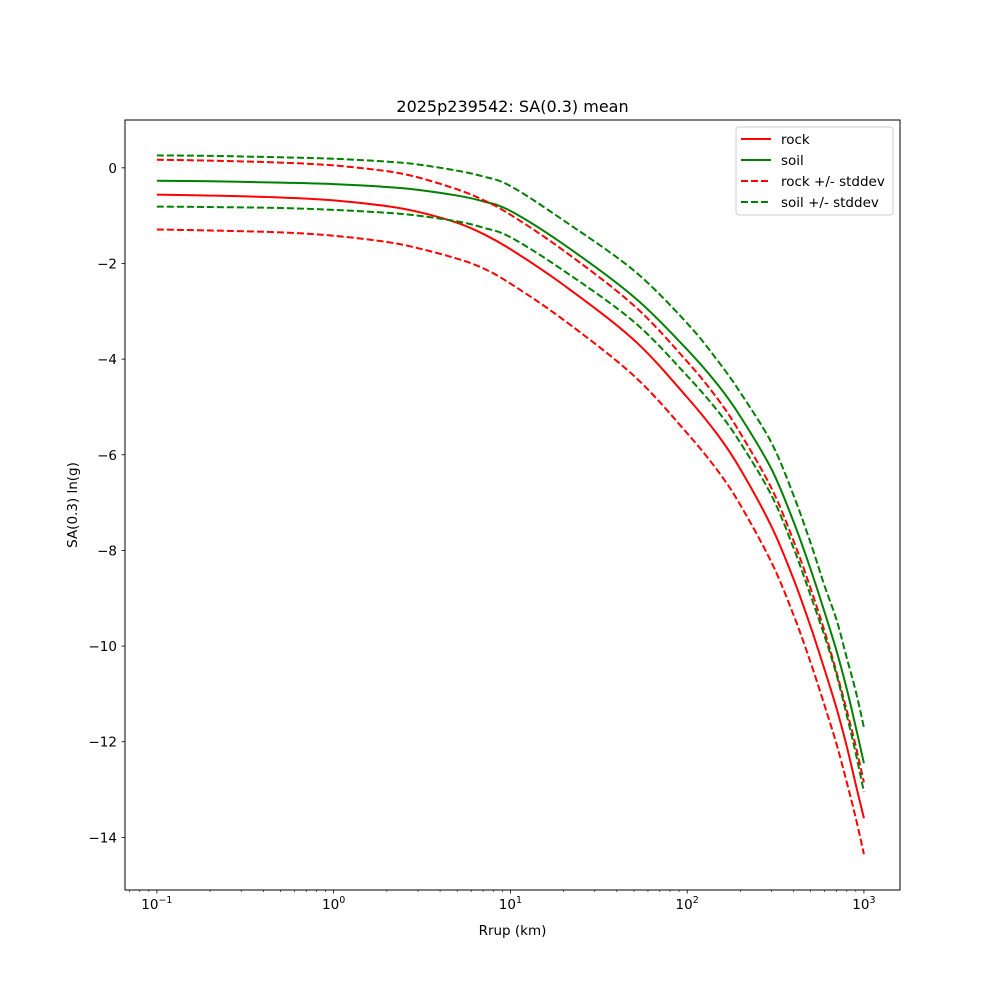  Describe the element at coordinates (833, 182) in the screenshot. I see `legend-label: rock +/- stddev` at that location.